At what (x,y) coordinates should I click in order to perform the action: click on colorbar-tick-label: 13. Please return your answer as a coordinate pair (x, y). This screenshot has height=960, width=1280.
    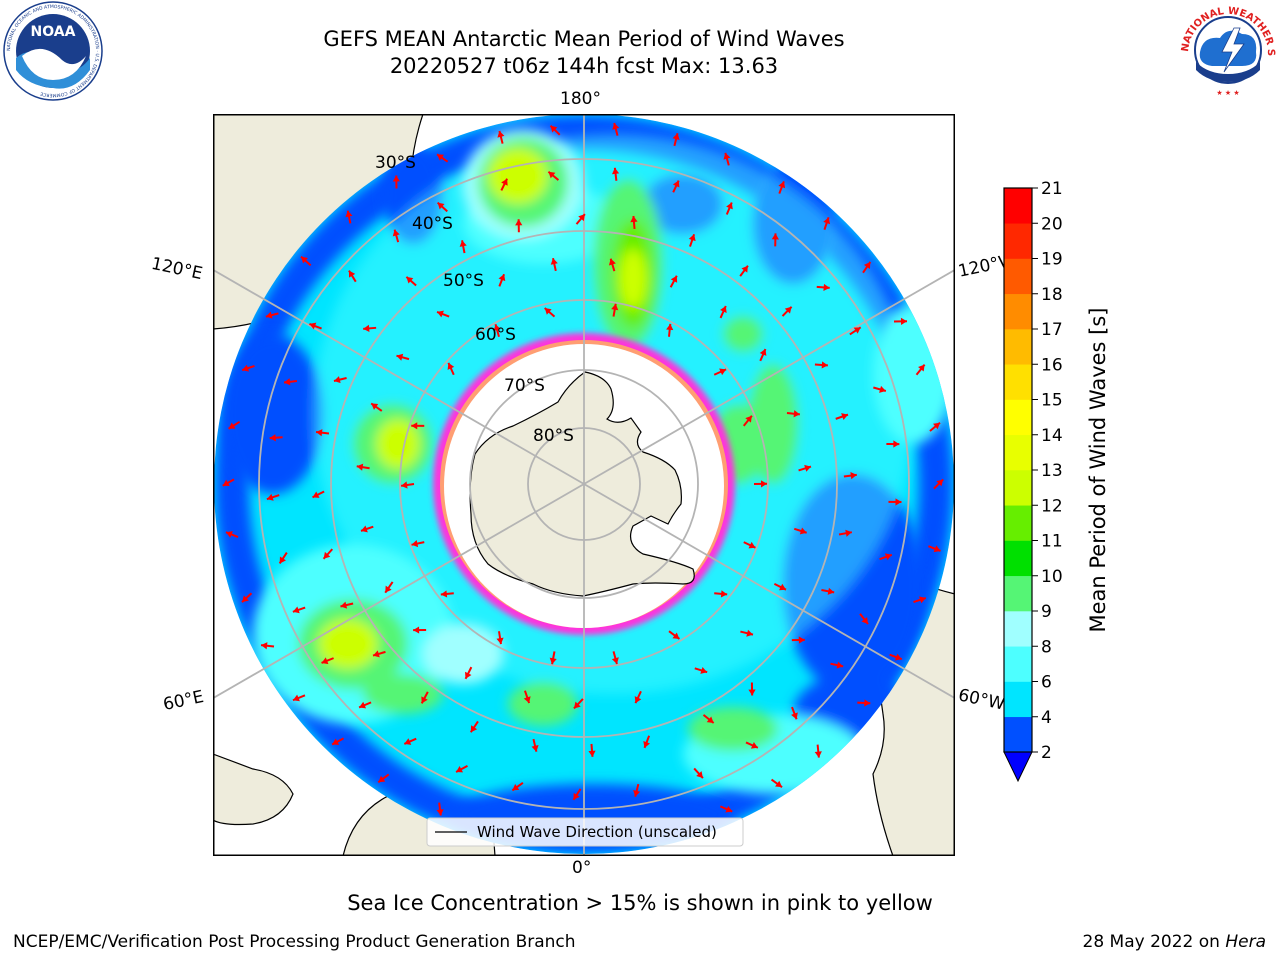
    Looking at the image, I should click on (1052, 471).